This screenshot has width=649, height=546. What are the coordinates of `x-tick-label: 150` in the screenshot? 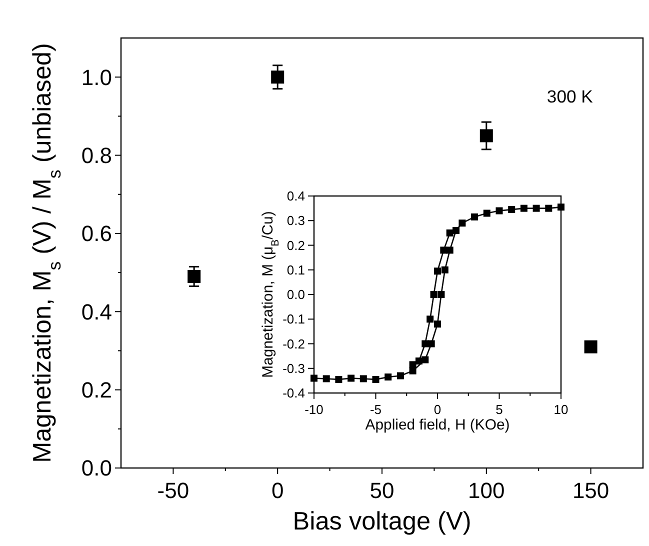 It's located at (591, 490).